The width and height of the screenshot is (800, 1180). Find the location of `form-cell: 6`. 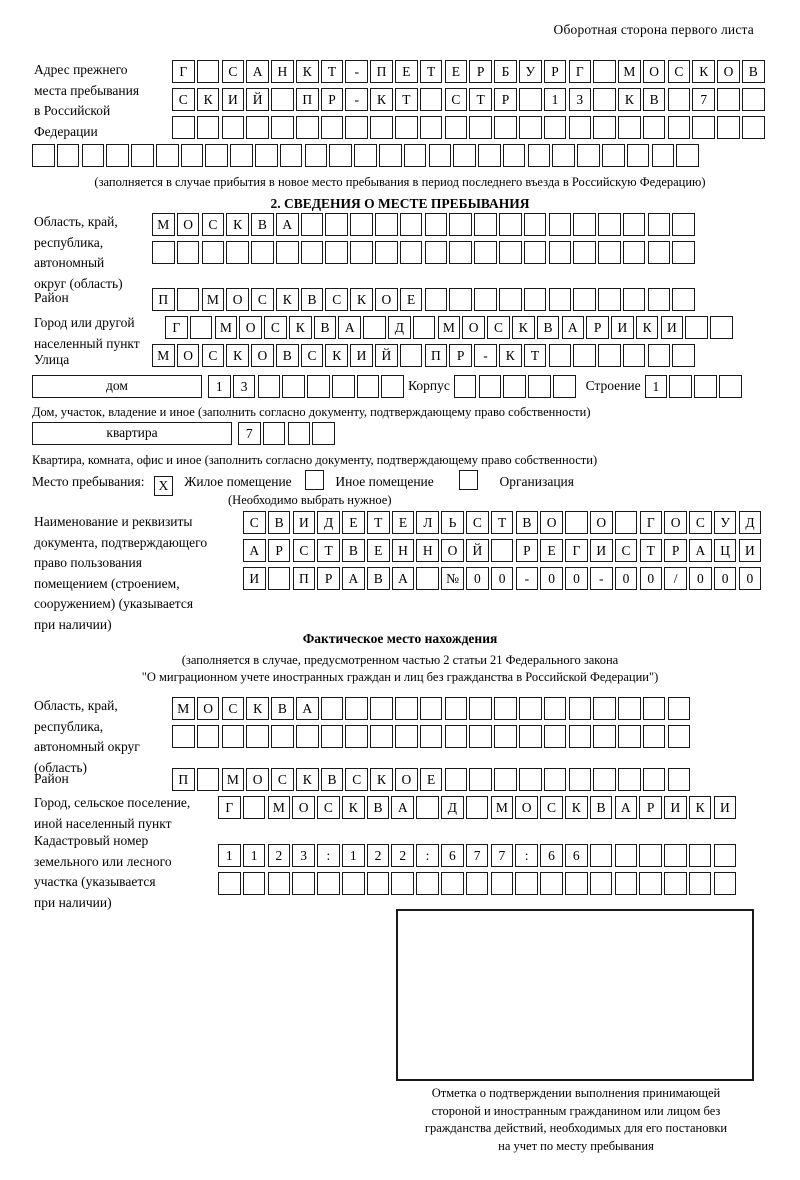

form-cell: 6 is located at coordinates (576, 855).